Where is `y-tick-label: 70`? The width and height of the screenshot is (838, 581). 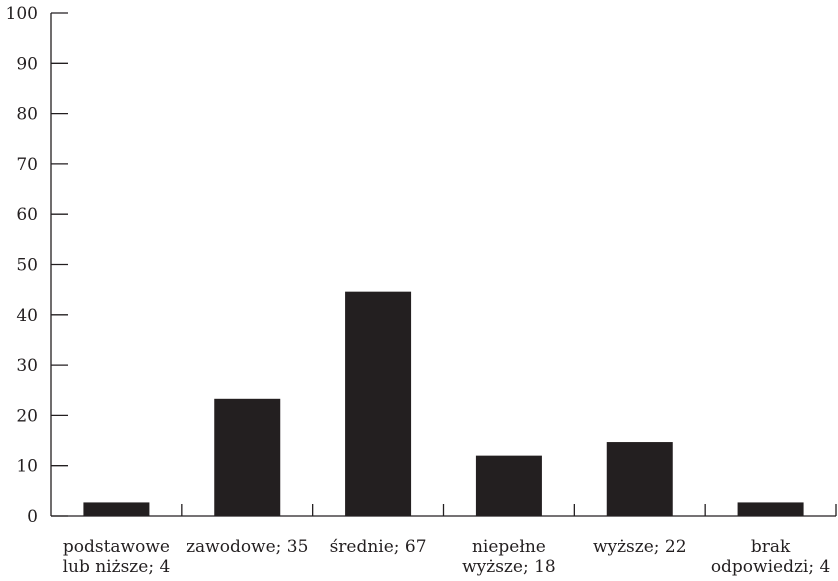 y-tick-label: 70 is located at coordinates (27, 165).